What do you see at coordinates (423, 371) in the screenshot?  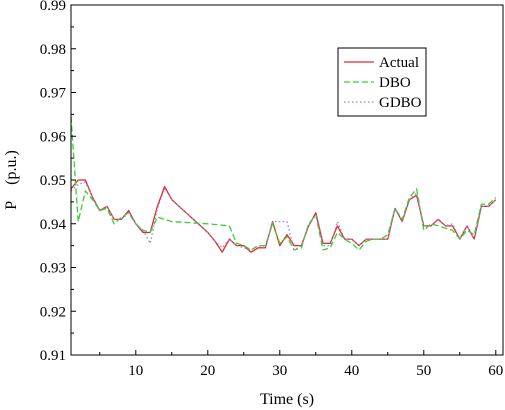 I see `x-tick-label: 50` at bounding box center [423, 371].